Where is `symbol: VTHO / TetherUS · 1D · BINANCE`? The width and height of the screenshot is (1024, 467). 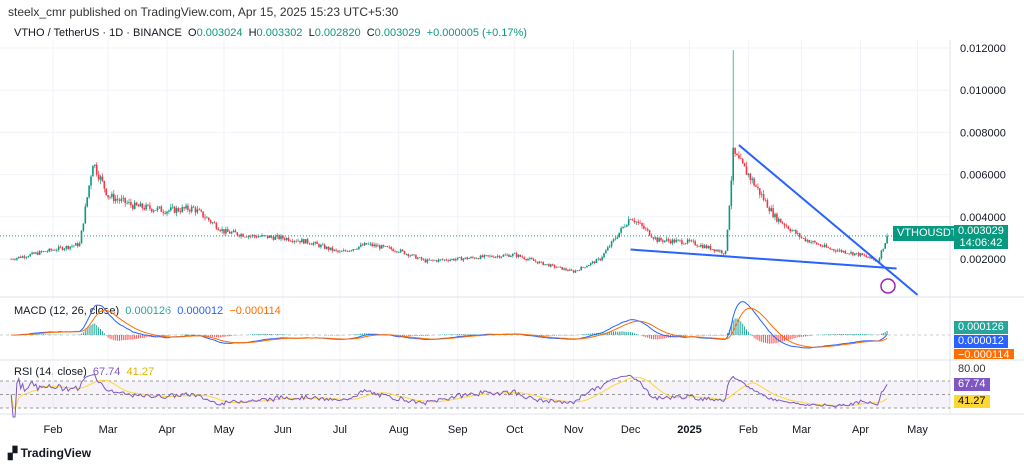 symbol: VTHO / TetherUS · 1D · BINANCE is located at coordinates (98, 33).